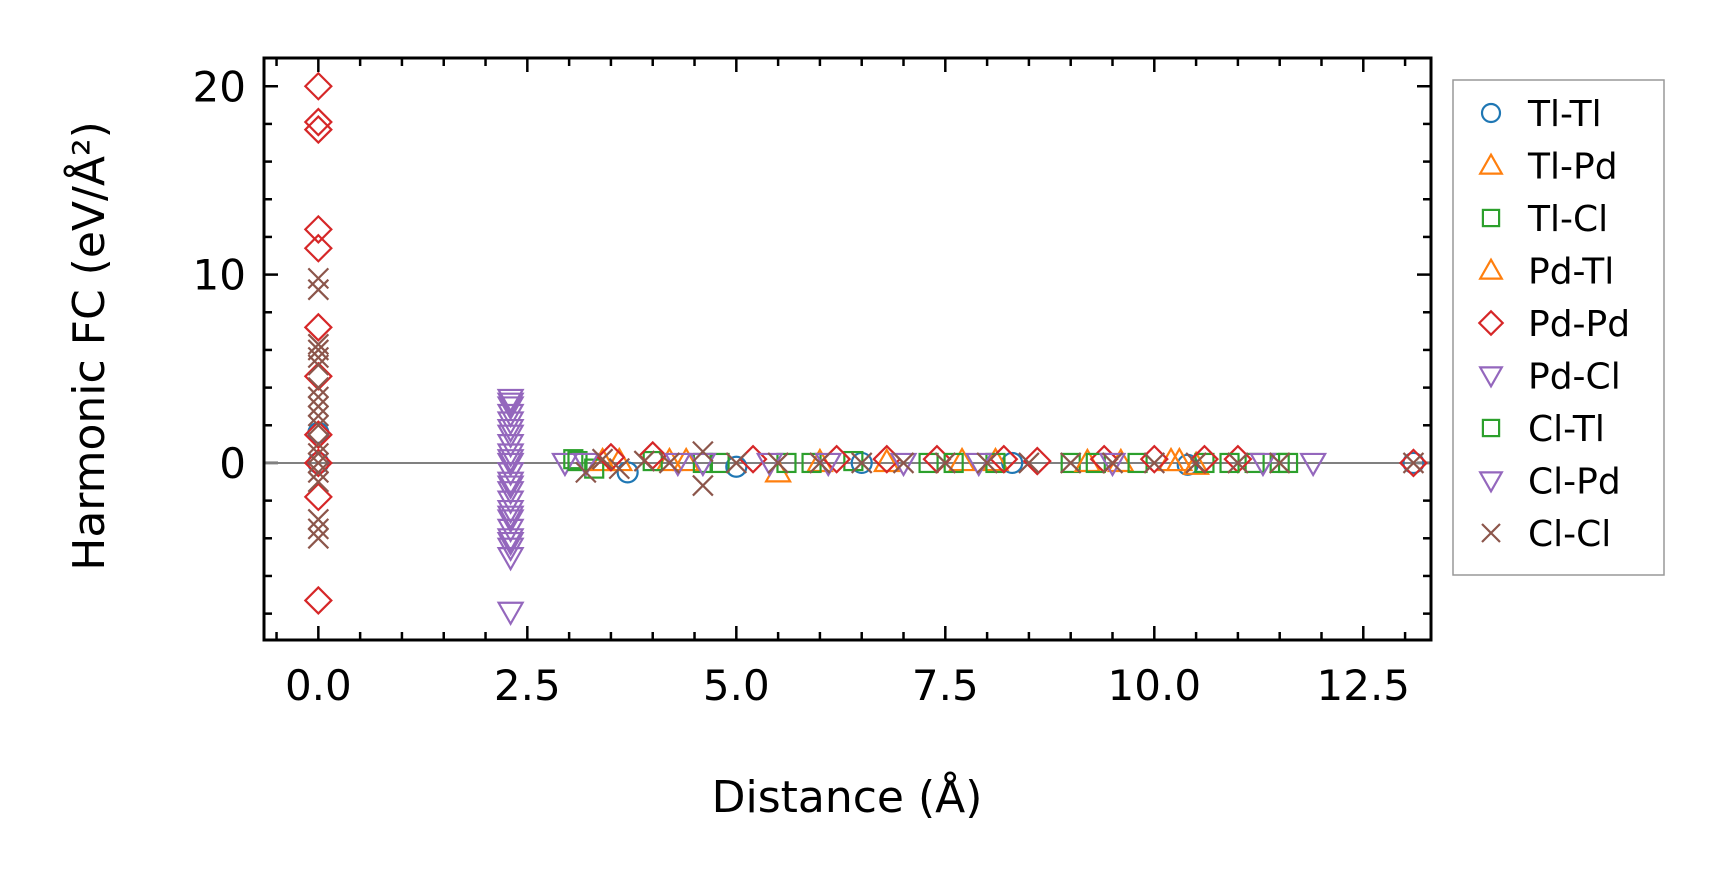 This screenshot has width=1715, height=883. Describe the element at coordinates (1566, 429) in the screenshot. I see `legend-label: Cl-Tl` at that location.